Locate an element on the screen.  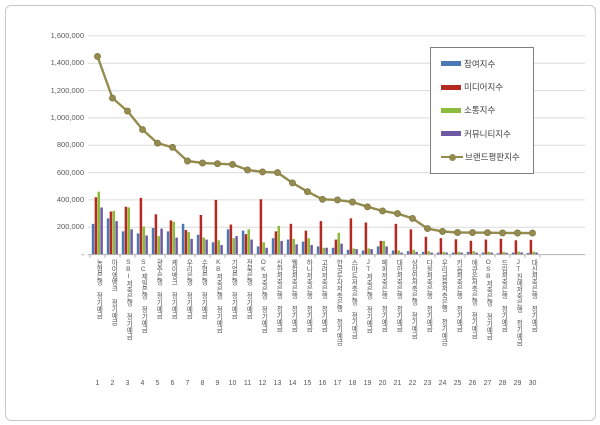
legend-marker-icon is located at coordinates (452, 157).